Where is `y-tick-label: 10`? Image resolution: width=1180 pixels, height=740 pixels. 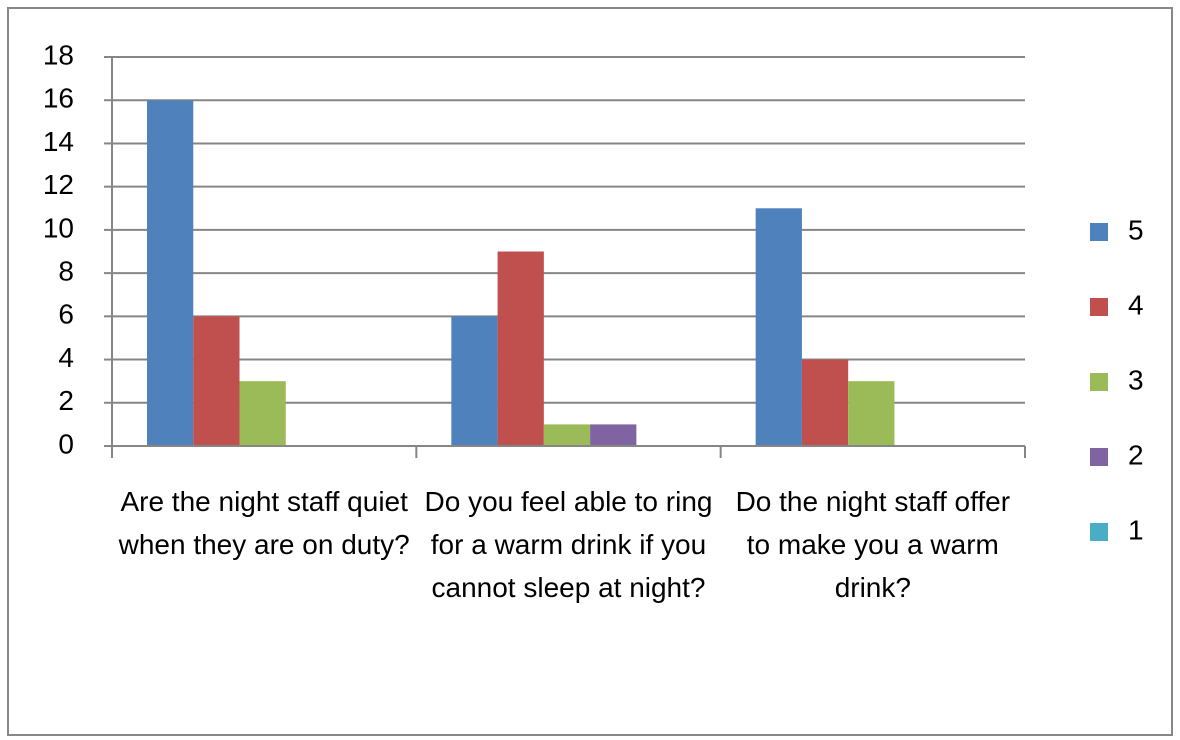 y-tick-label: 10 is located at coordinates (58, 227).